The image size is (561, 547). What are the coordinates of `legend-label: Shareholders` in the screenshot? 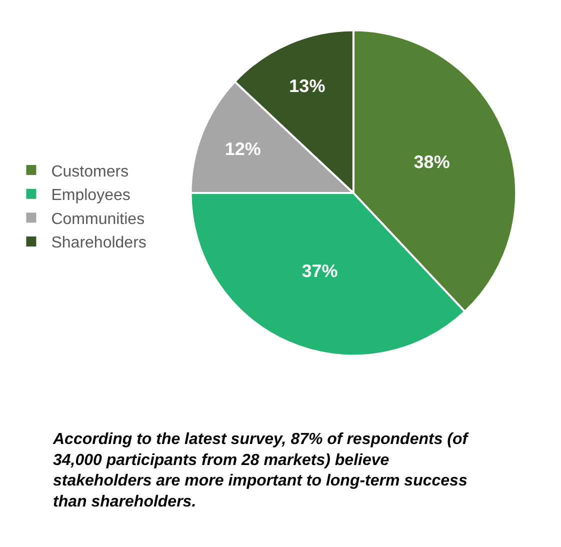 It's located at (98, 243).